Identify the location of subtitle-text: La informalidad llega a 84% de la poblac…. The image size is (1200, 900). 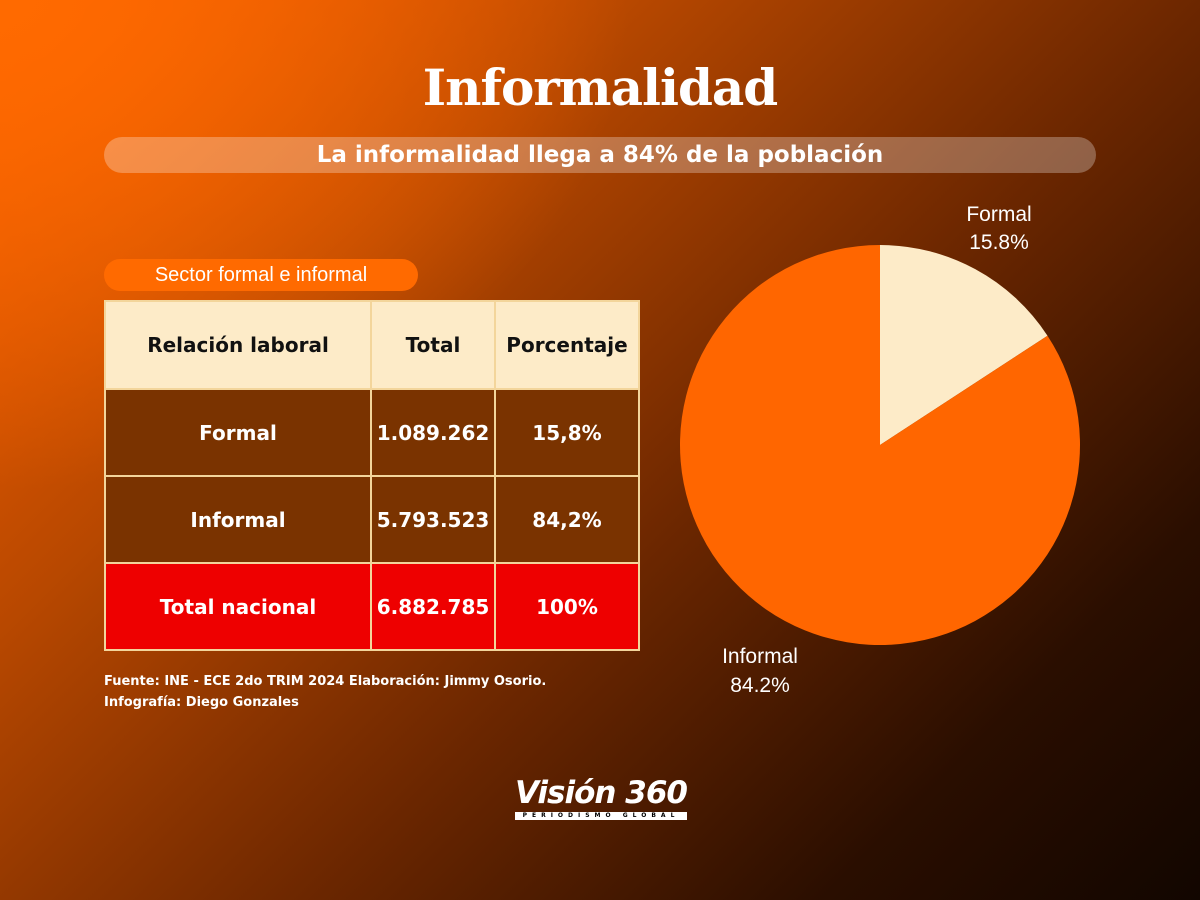
(600, 155).